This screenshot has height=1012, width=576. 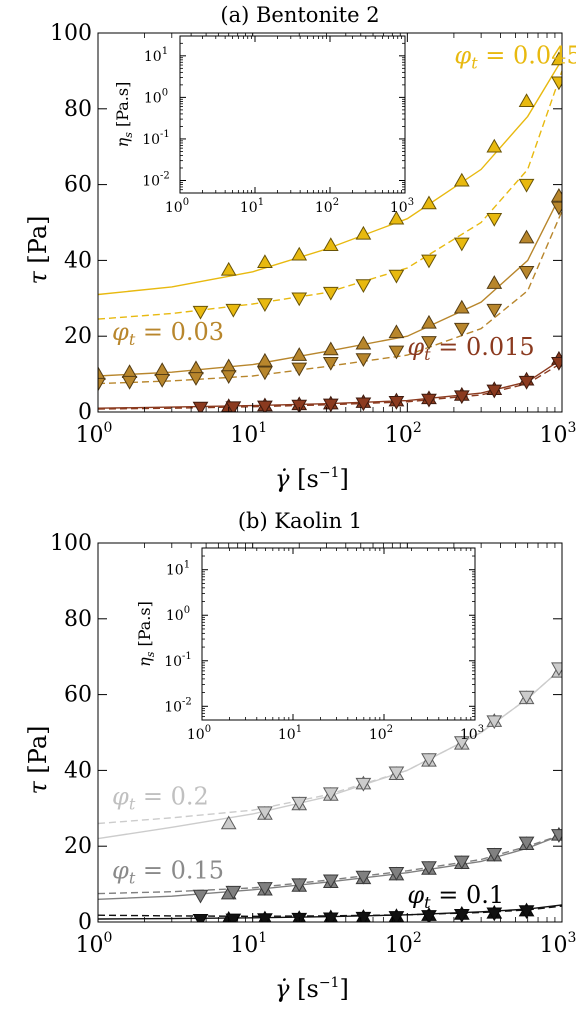 I want to click on chart-3-axes: 10⁰ 10¹ 10² 10³ 10⁻² 10⁻¹ 10⁰ 10¹ ηs [Pa.s], so click(x=309, y=645).